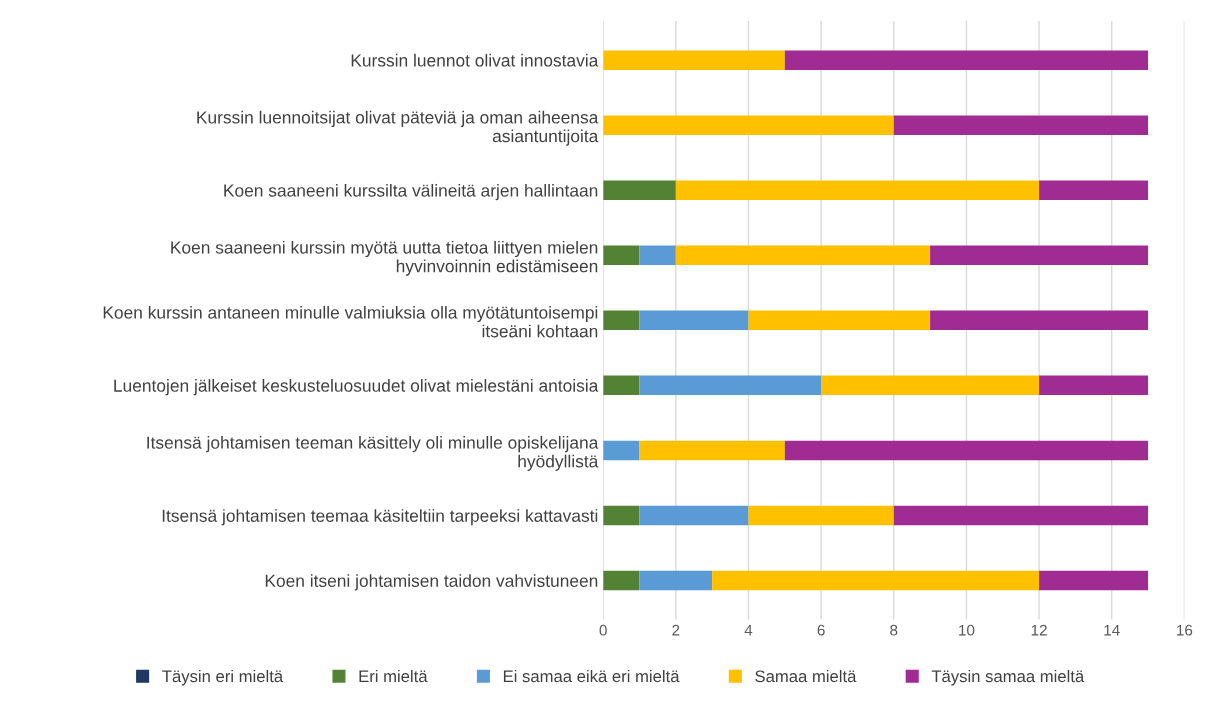 This screenshot has height=704, width=1221. I want to click on y-tick-label: Kurssin luennot olivat innostavia, so click(475, 60).